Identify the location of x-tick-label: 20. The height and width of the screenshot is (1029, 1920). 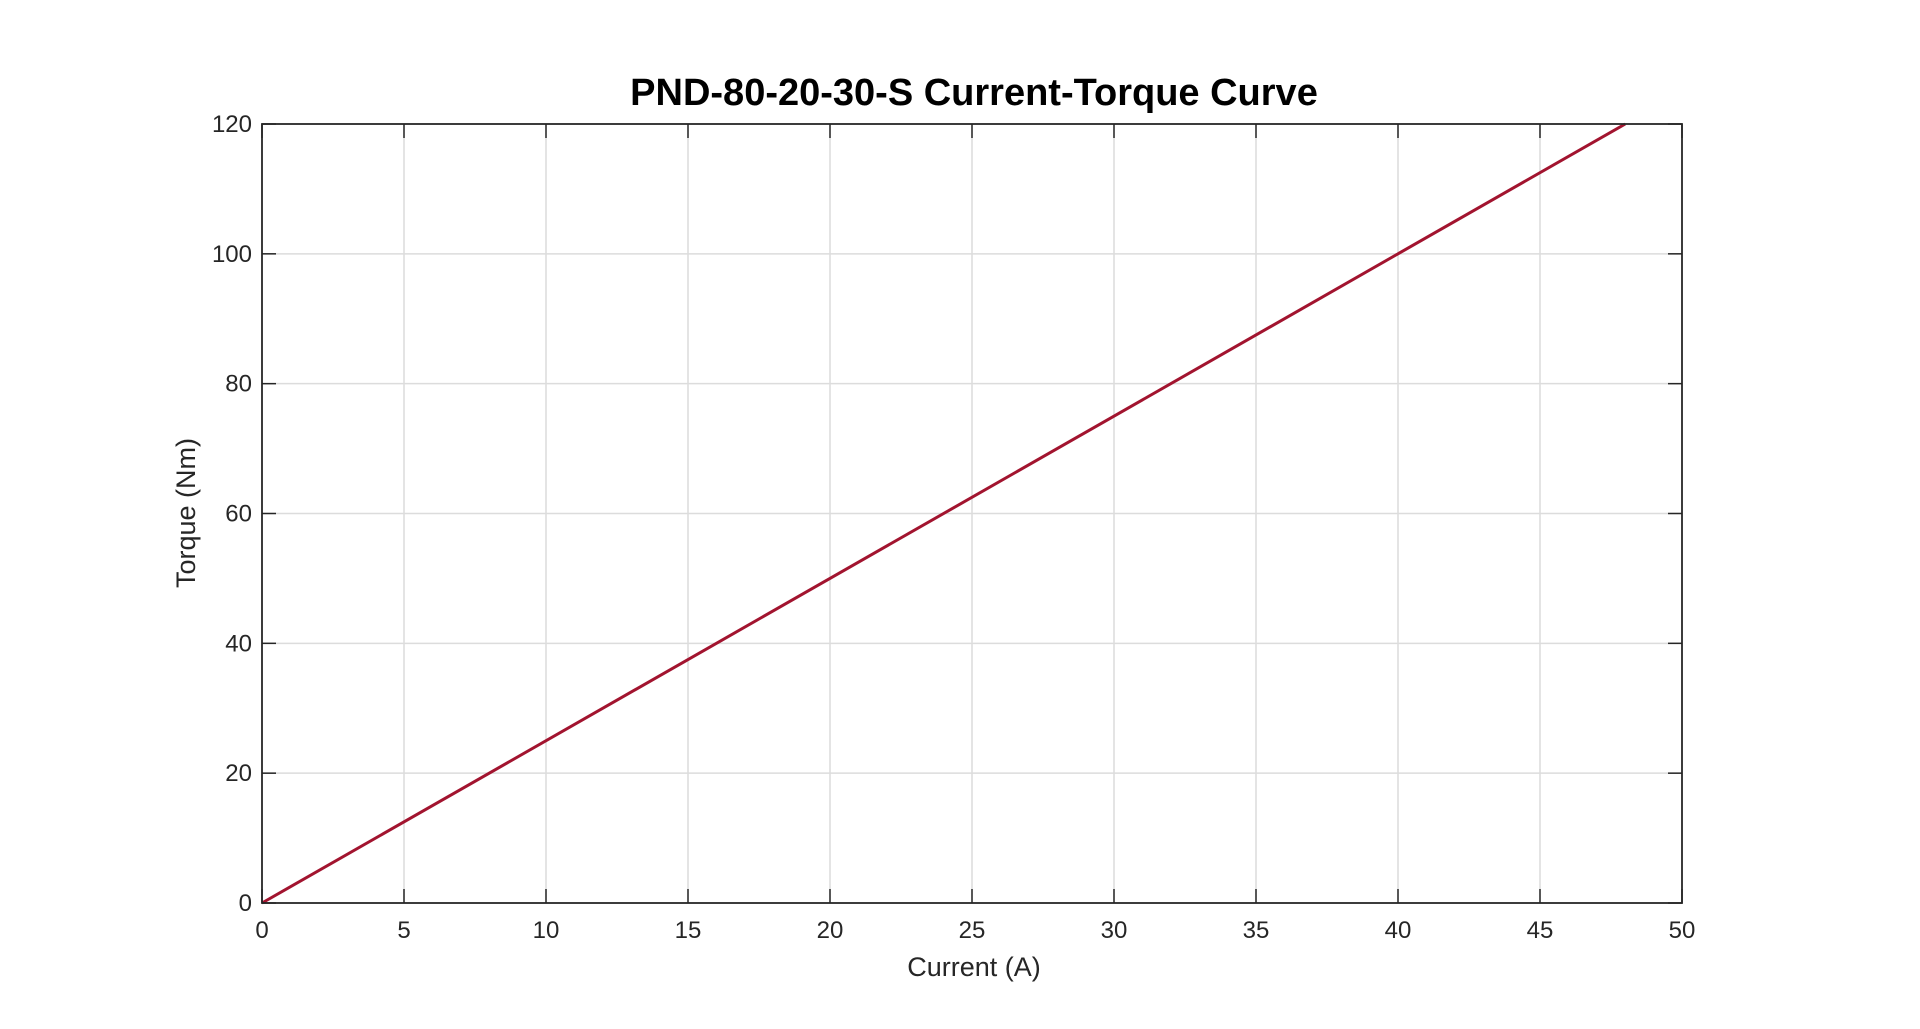
(830, 930).